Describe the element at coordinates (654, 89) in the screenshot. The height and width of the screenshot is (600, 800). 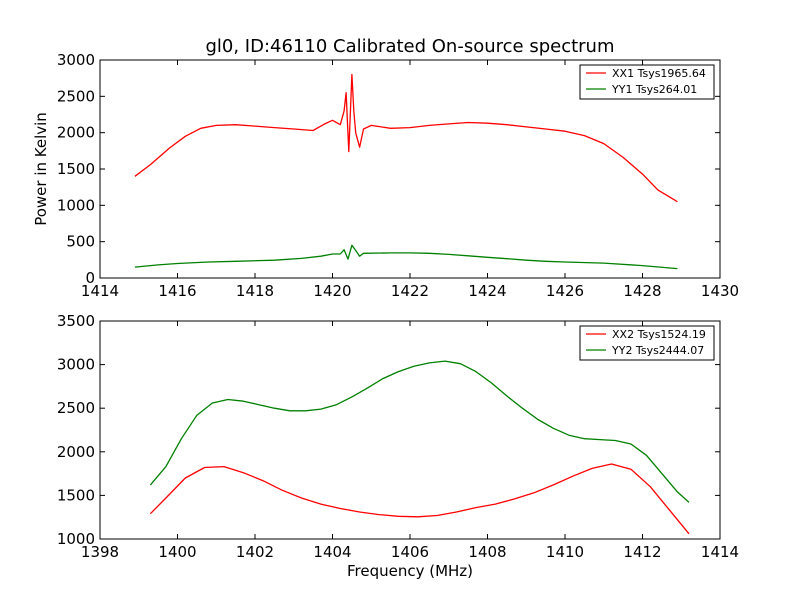
I see `legend-label-yy1: YY1 Tsys264.01` at that location.